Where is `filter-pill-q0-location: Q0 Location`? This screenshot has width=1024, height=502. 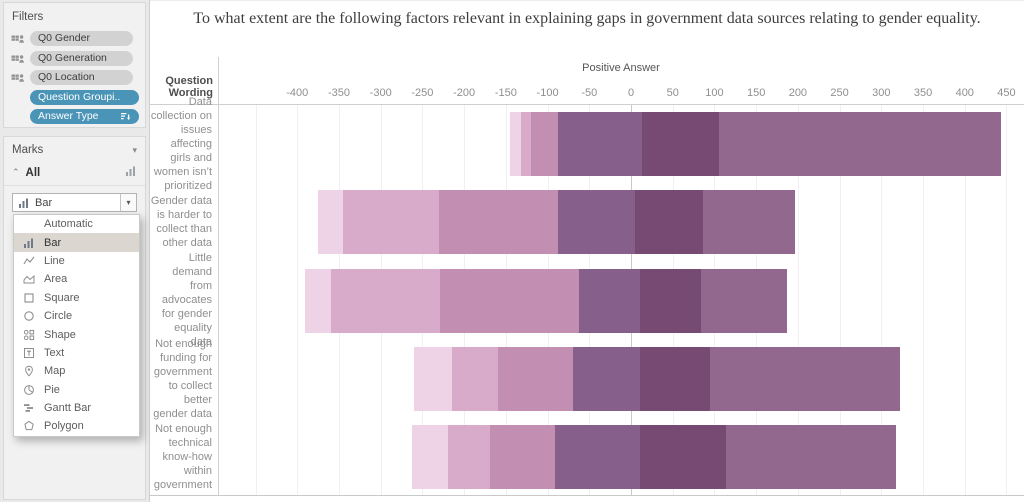 filter-pill-q0-location: Q0 Location is located at coordinates (81, 78).